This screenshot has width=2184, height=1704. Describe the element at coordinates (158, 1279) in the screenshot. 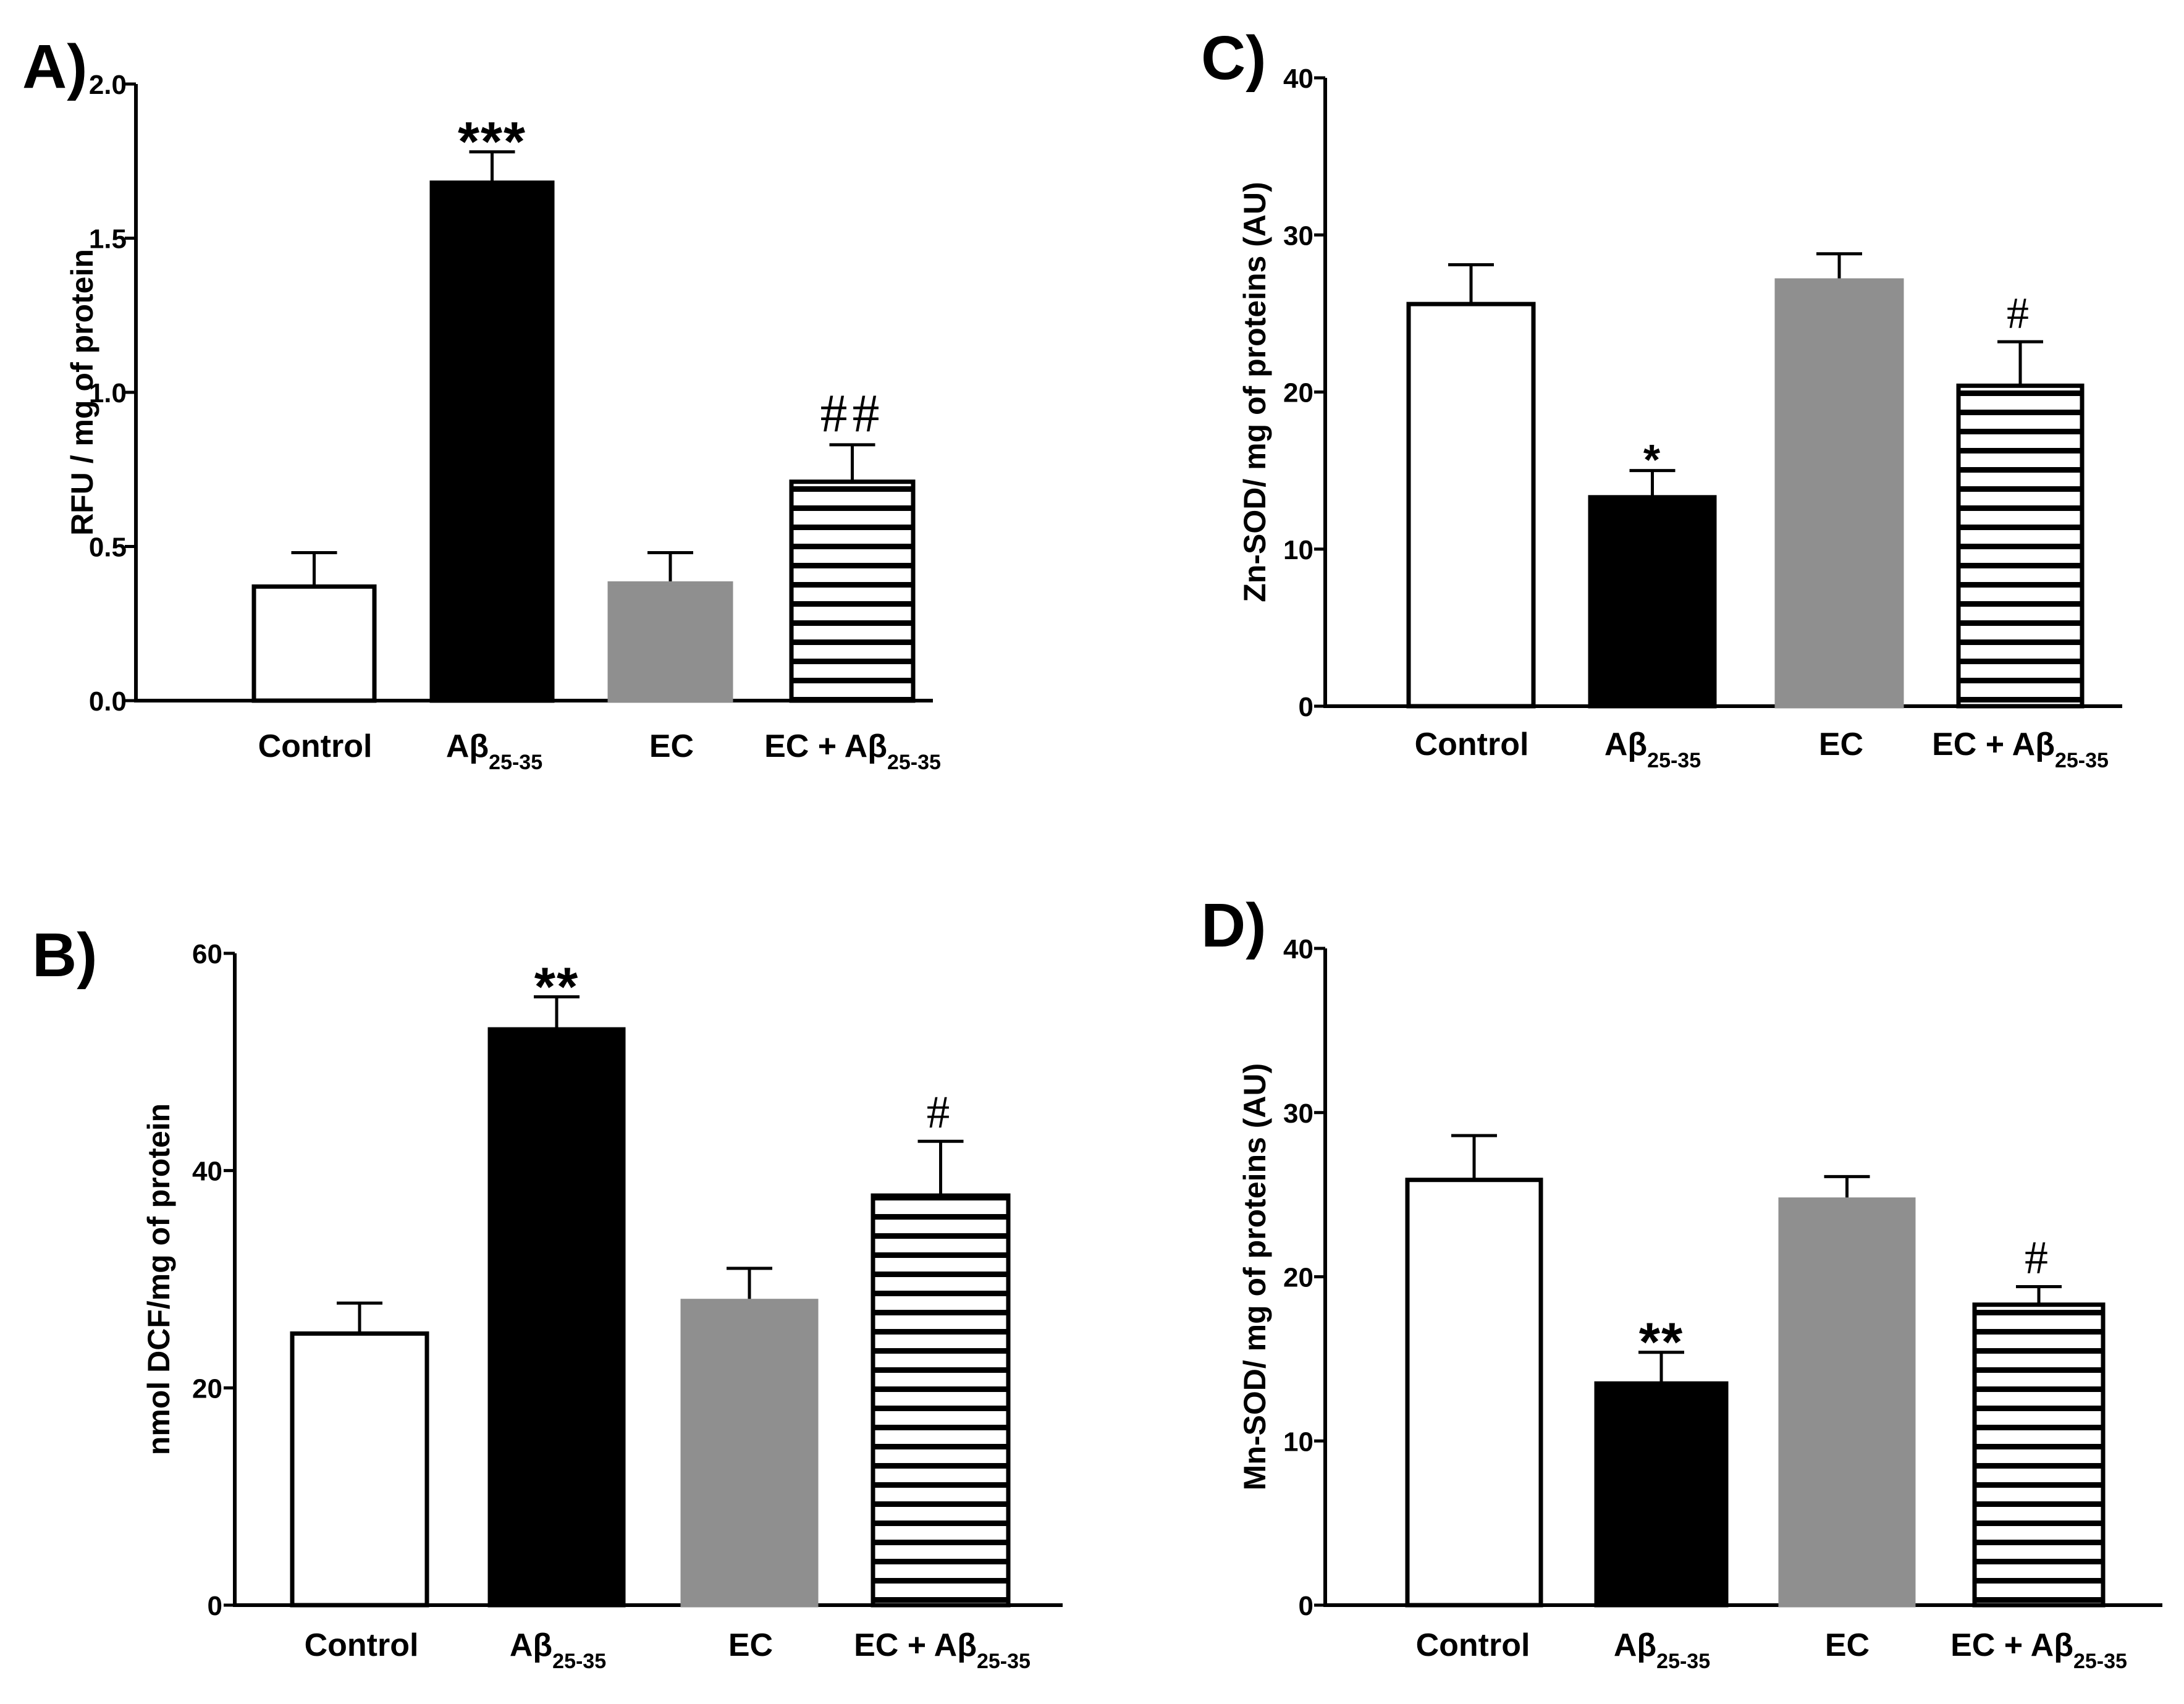

I see `y-axis-title: nmol DCF/mg of protein` at that location.